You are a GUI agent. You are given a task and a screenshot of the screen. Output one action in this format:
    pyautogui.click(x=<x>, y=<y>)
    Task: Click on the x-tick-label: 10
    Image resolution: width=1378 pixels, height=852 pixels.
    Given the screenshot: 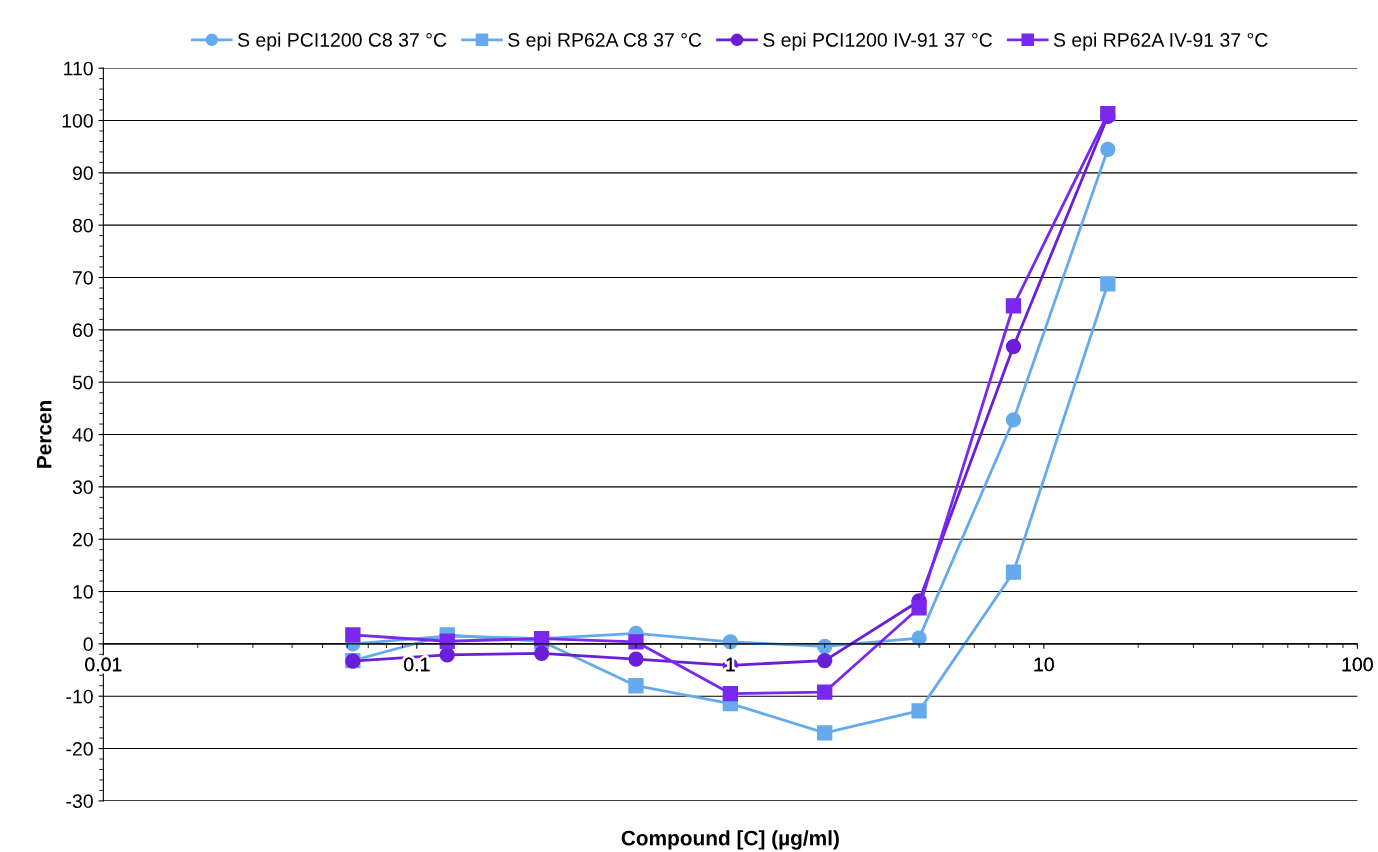 What is the action you would take?
    pyautogui.click(x=1044, y=664)
    